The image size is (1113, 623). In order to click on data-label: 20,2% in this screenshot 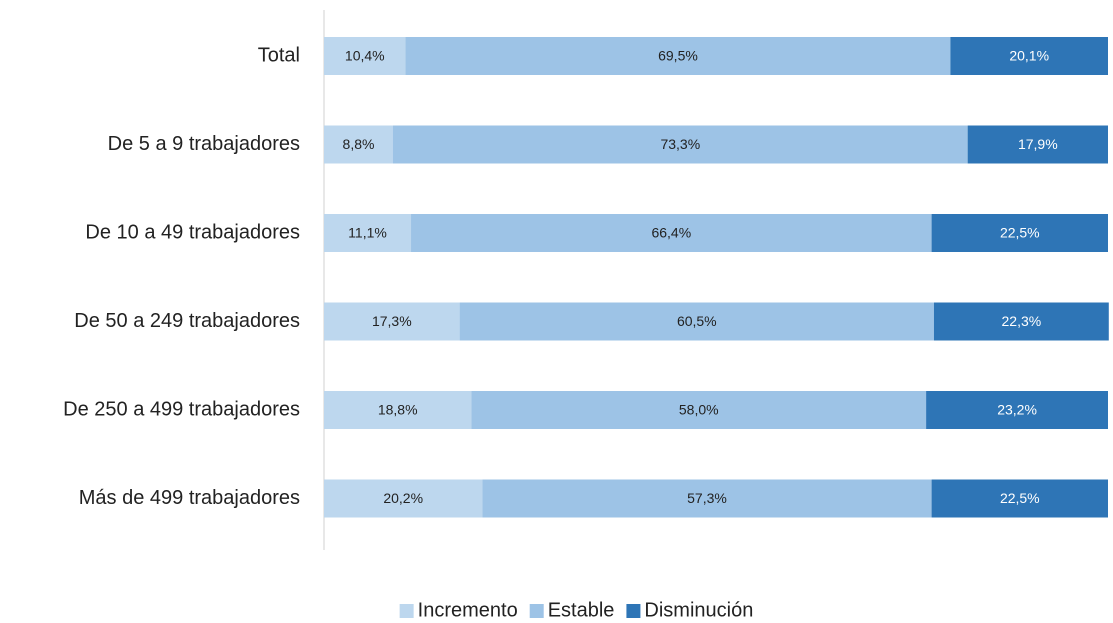, I will do `click(403, 498)`.